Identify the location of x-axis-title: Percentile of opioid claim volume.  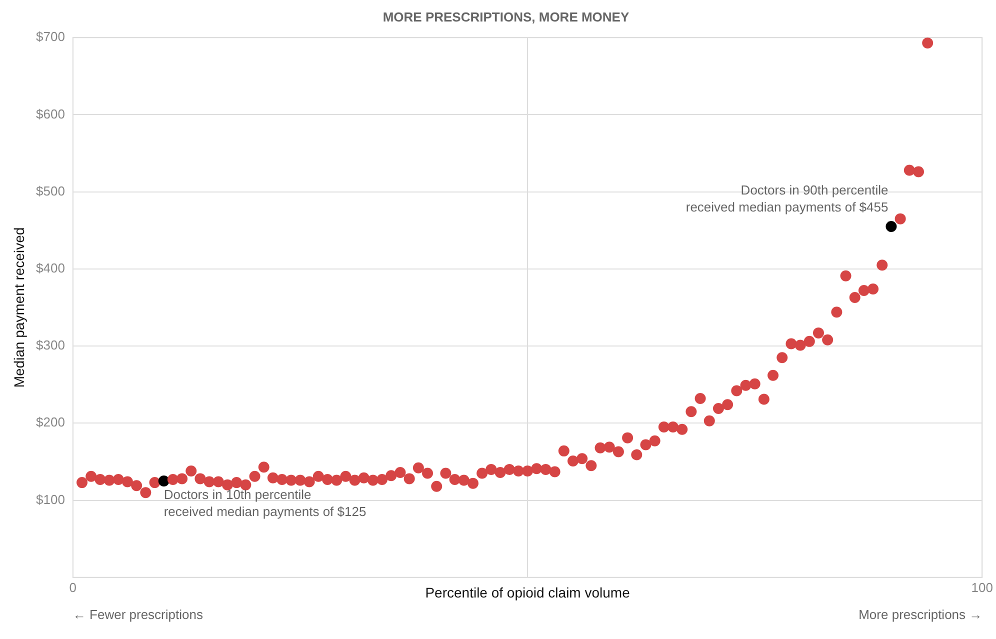
(527, 592).